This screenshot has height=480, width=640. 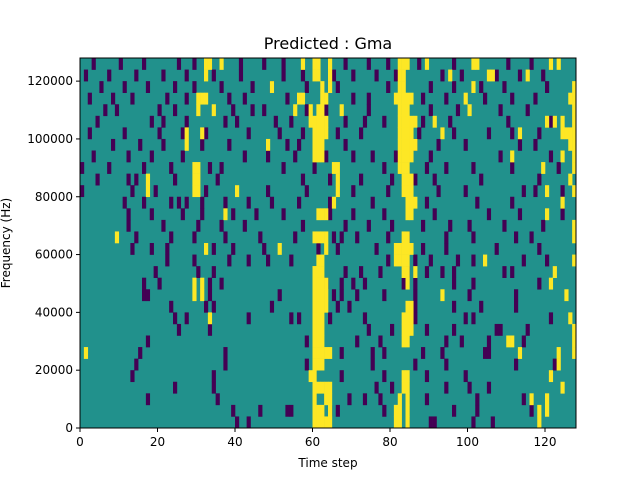 I want to click on x-tick-label: 20, so click(x=157, y=442).